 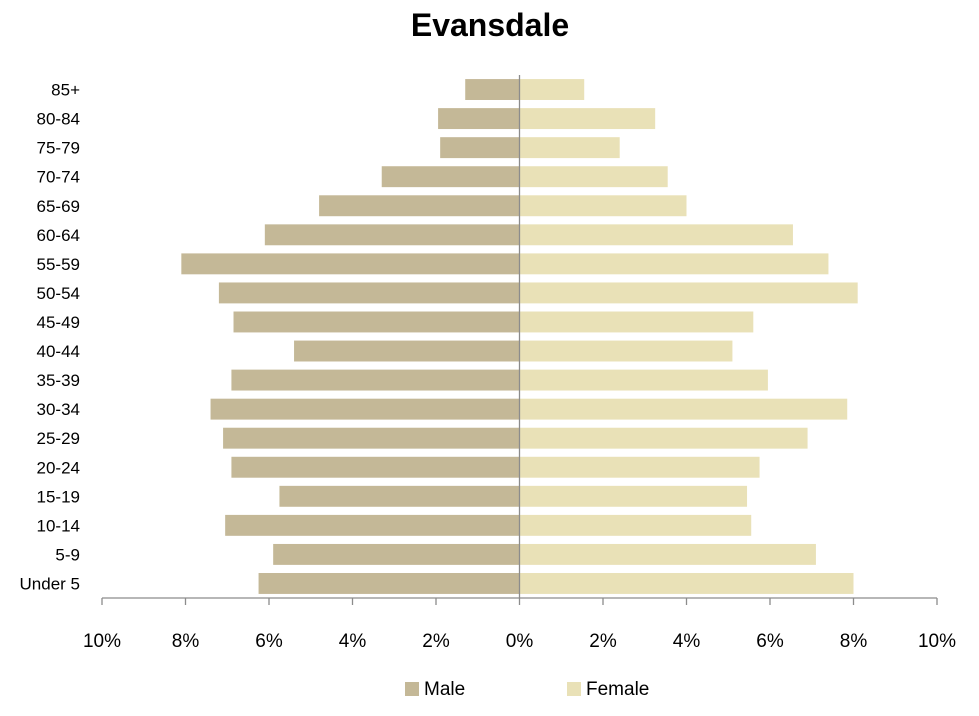 What do you see at coordinates (58, 177) in the screenshot?
I see `category-label: 70-74` at bounding box center [58, 177].